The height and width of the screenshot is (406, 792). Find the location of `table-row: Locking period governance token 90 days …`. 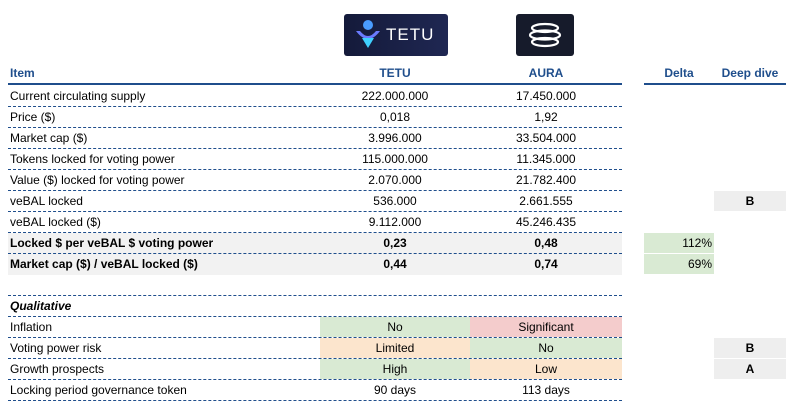

table-row: Locking period governance token 90 days … is located at coordinates (315, 390).